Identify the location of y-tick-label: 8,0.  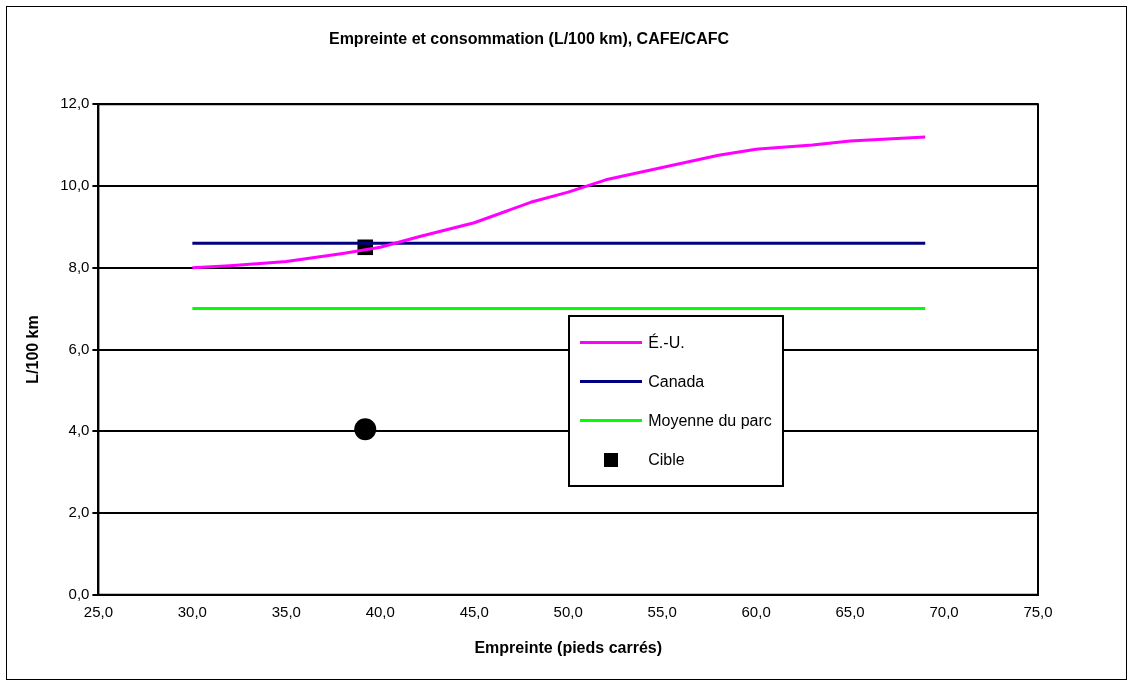
(79, 266).